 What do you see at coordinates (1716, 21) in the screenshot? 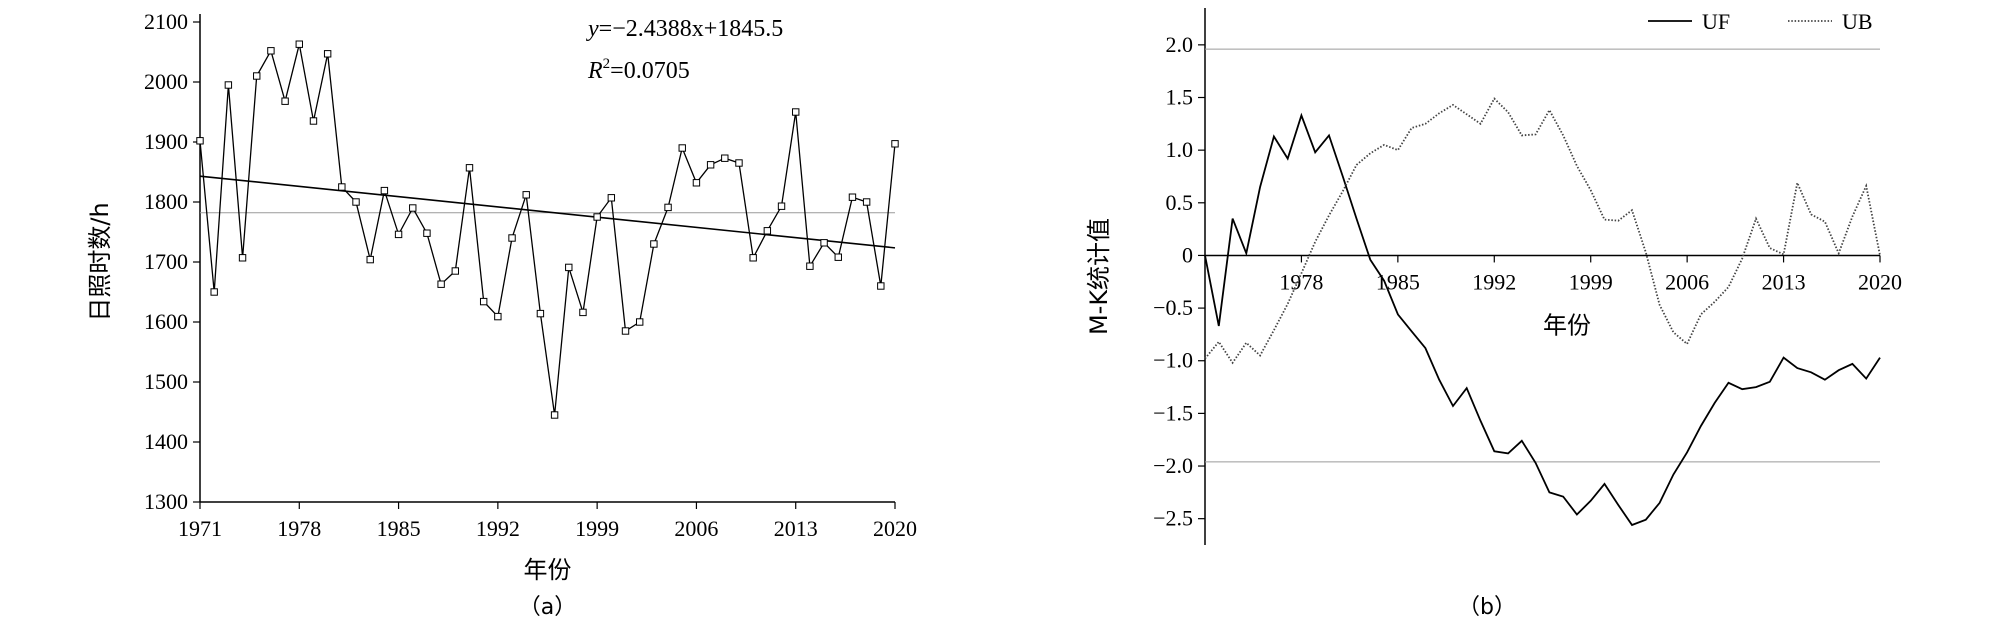
I see `legend-label-uf: UF` at bounding box center [1716, 21].